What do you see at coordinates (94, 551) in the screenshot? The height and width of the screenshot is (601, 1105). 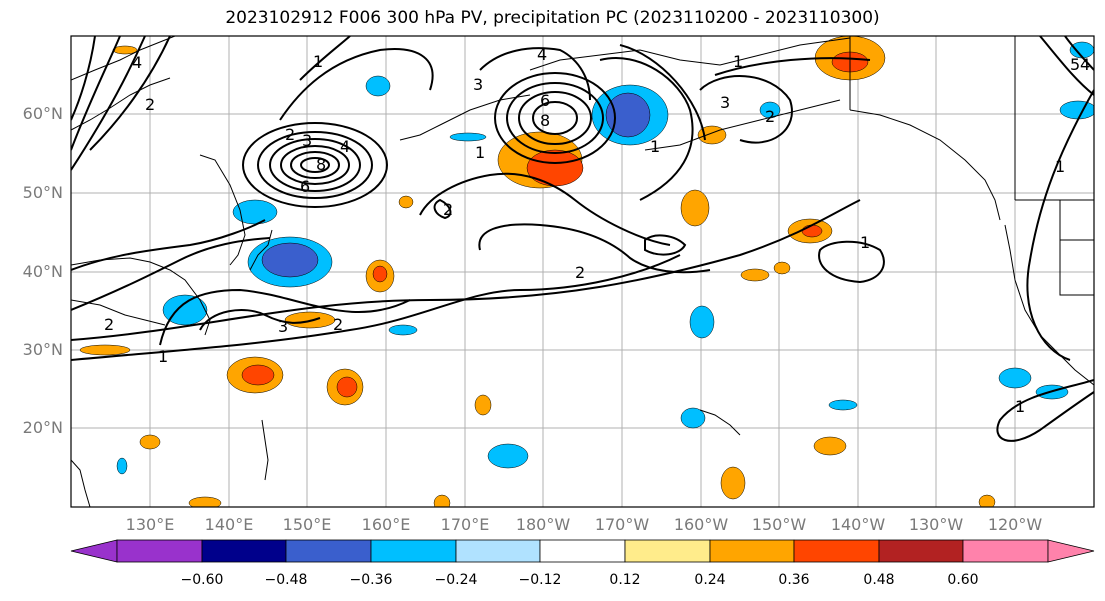 I see `colorbar-extend-low` at bounding box center [94, 551].